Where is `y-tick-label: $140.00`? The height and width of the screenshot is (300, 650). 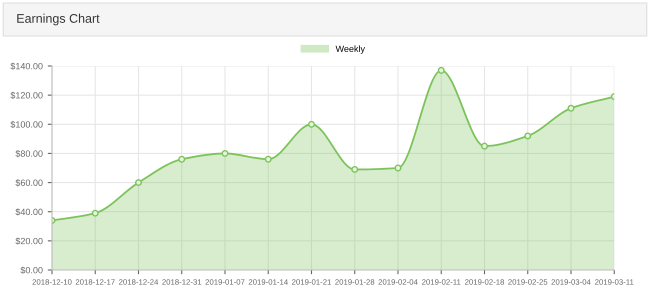
y-tick-label: $140.00 is located at coordinates (26, 66).